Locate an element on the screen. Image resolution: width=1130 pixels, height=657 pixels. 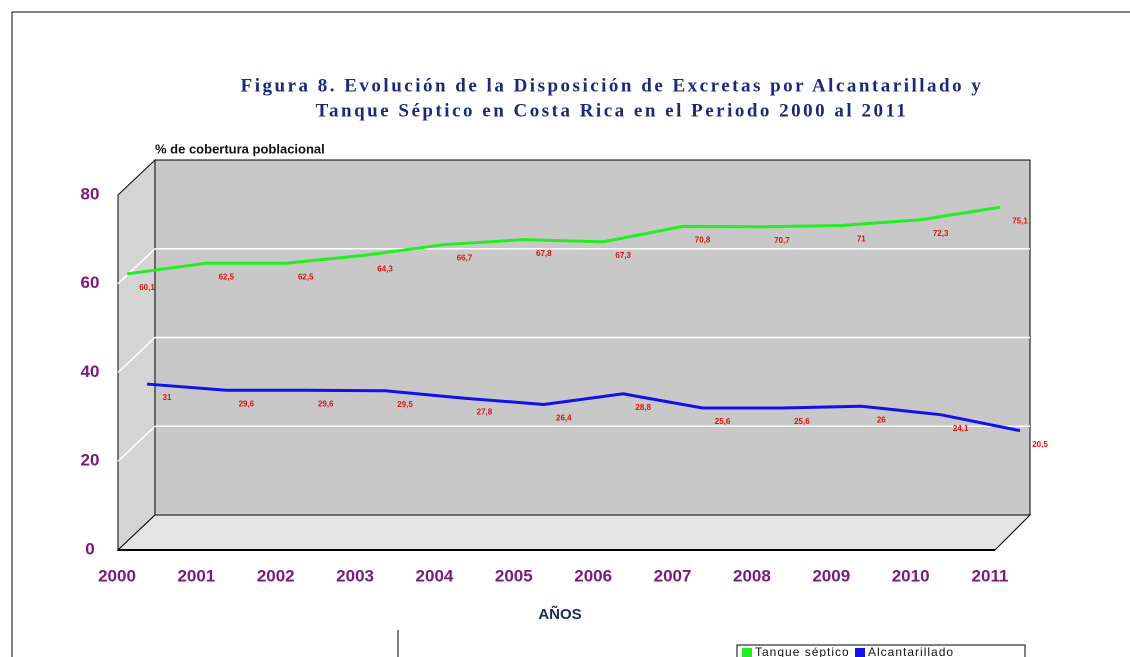
y-tick-label: 60 is located at coordinates (90, 282).